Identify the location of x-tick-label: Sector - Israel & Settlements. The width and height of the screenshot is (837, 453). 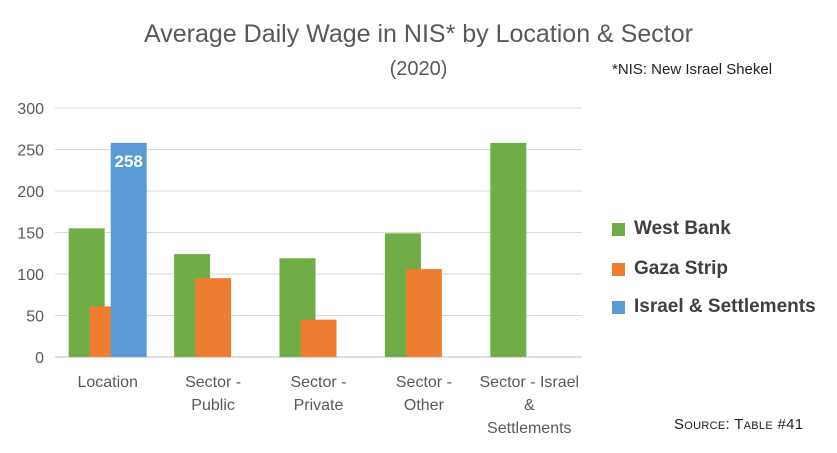
(529, 405).